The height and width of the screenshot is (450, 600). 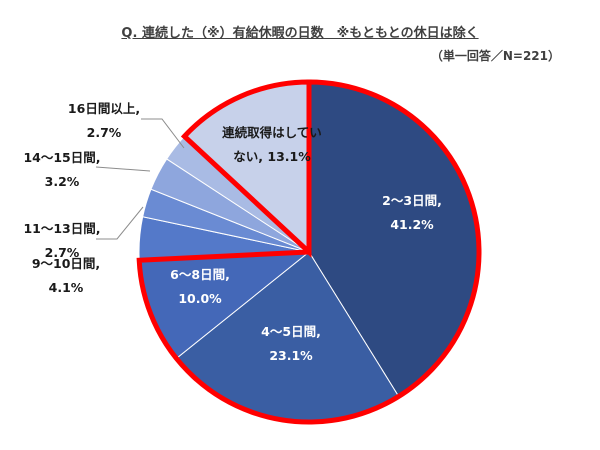 I want to click on data-label: 10.0%, so click(x=200, y=298).